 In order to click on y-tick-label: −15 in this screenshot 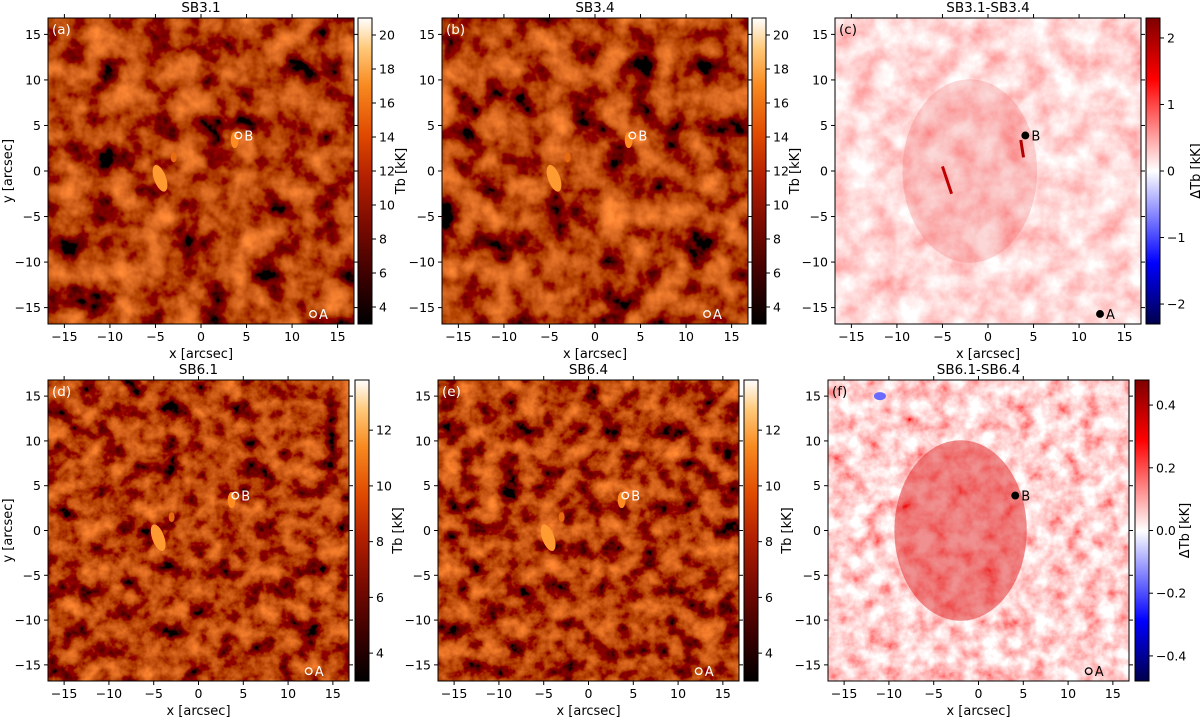, I will do `click(815, 307)`.